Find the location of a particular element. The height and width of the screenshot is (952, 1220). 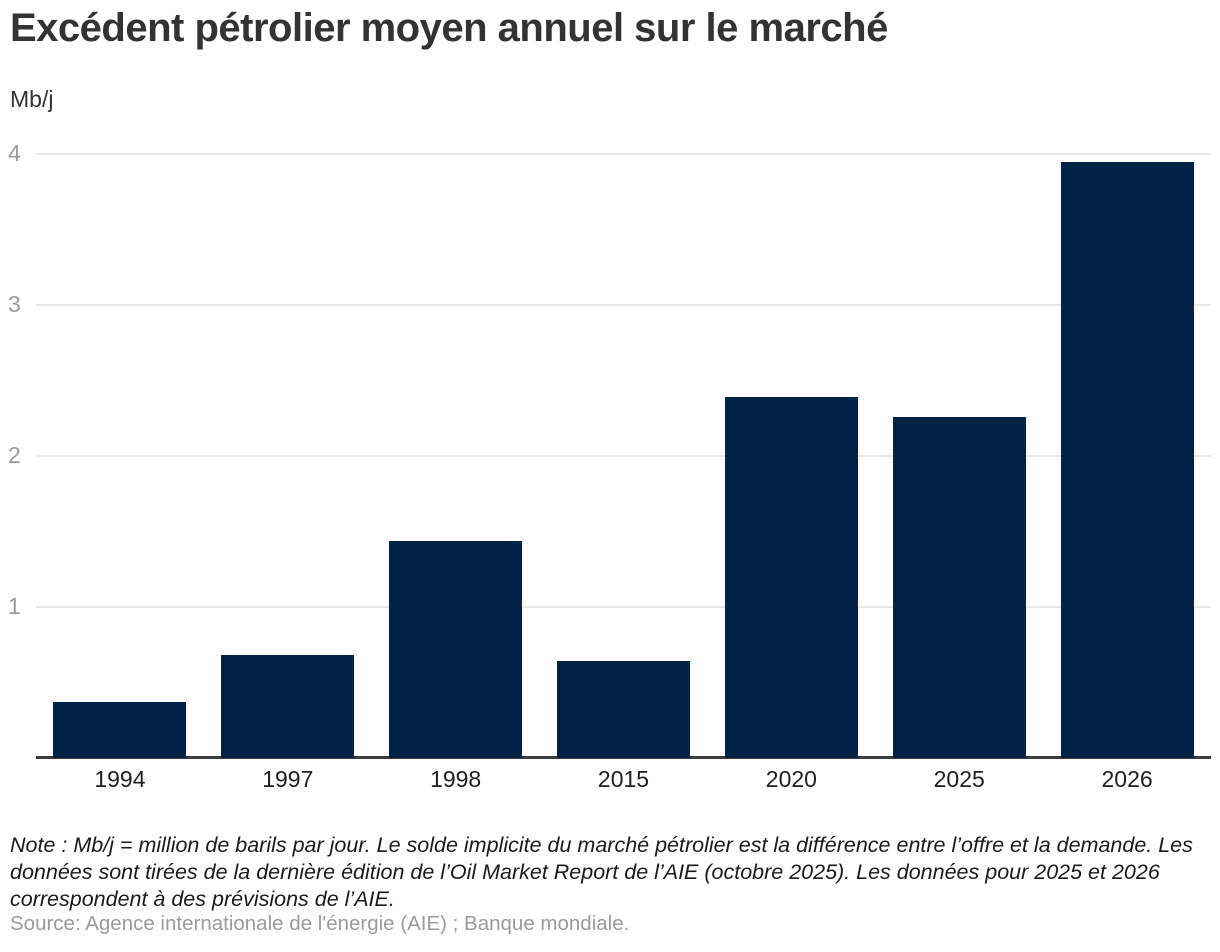

y-tick-label: 3 is located at coordinates (14, 304).